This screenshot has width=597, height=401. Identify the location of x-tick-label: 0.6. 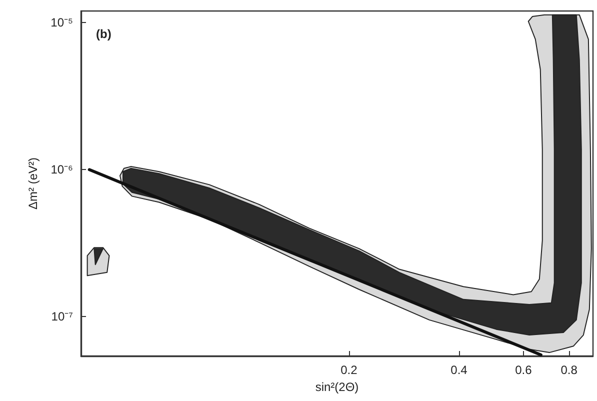
(523, 370).